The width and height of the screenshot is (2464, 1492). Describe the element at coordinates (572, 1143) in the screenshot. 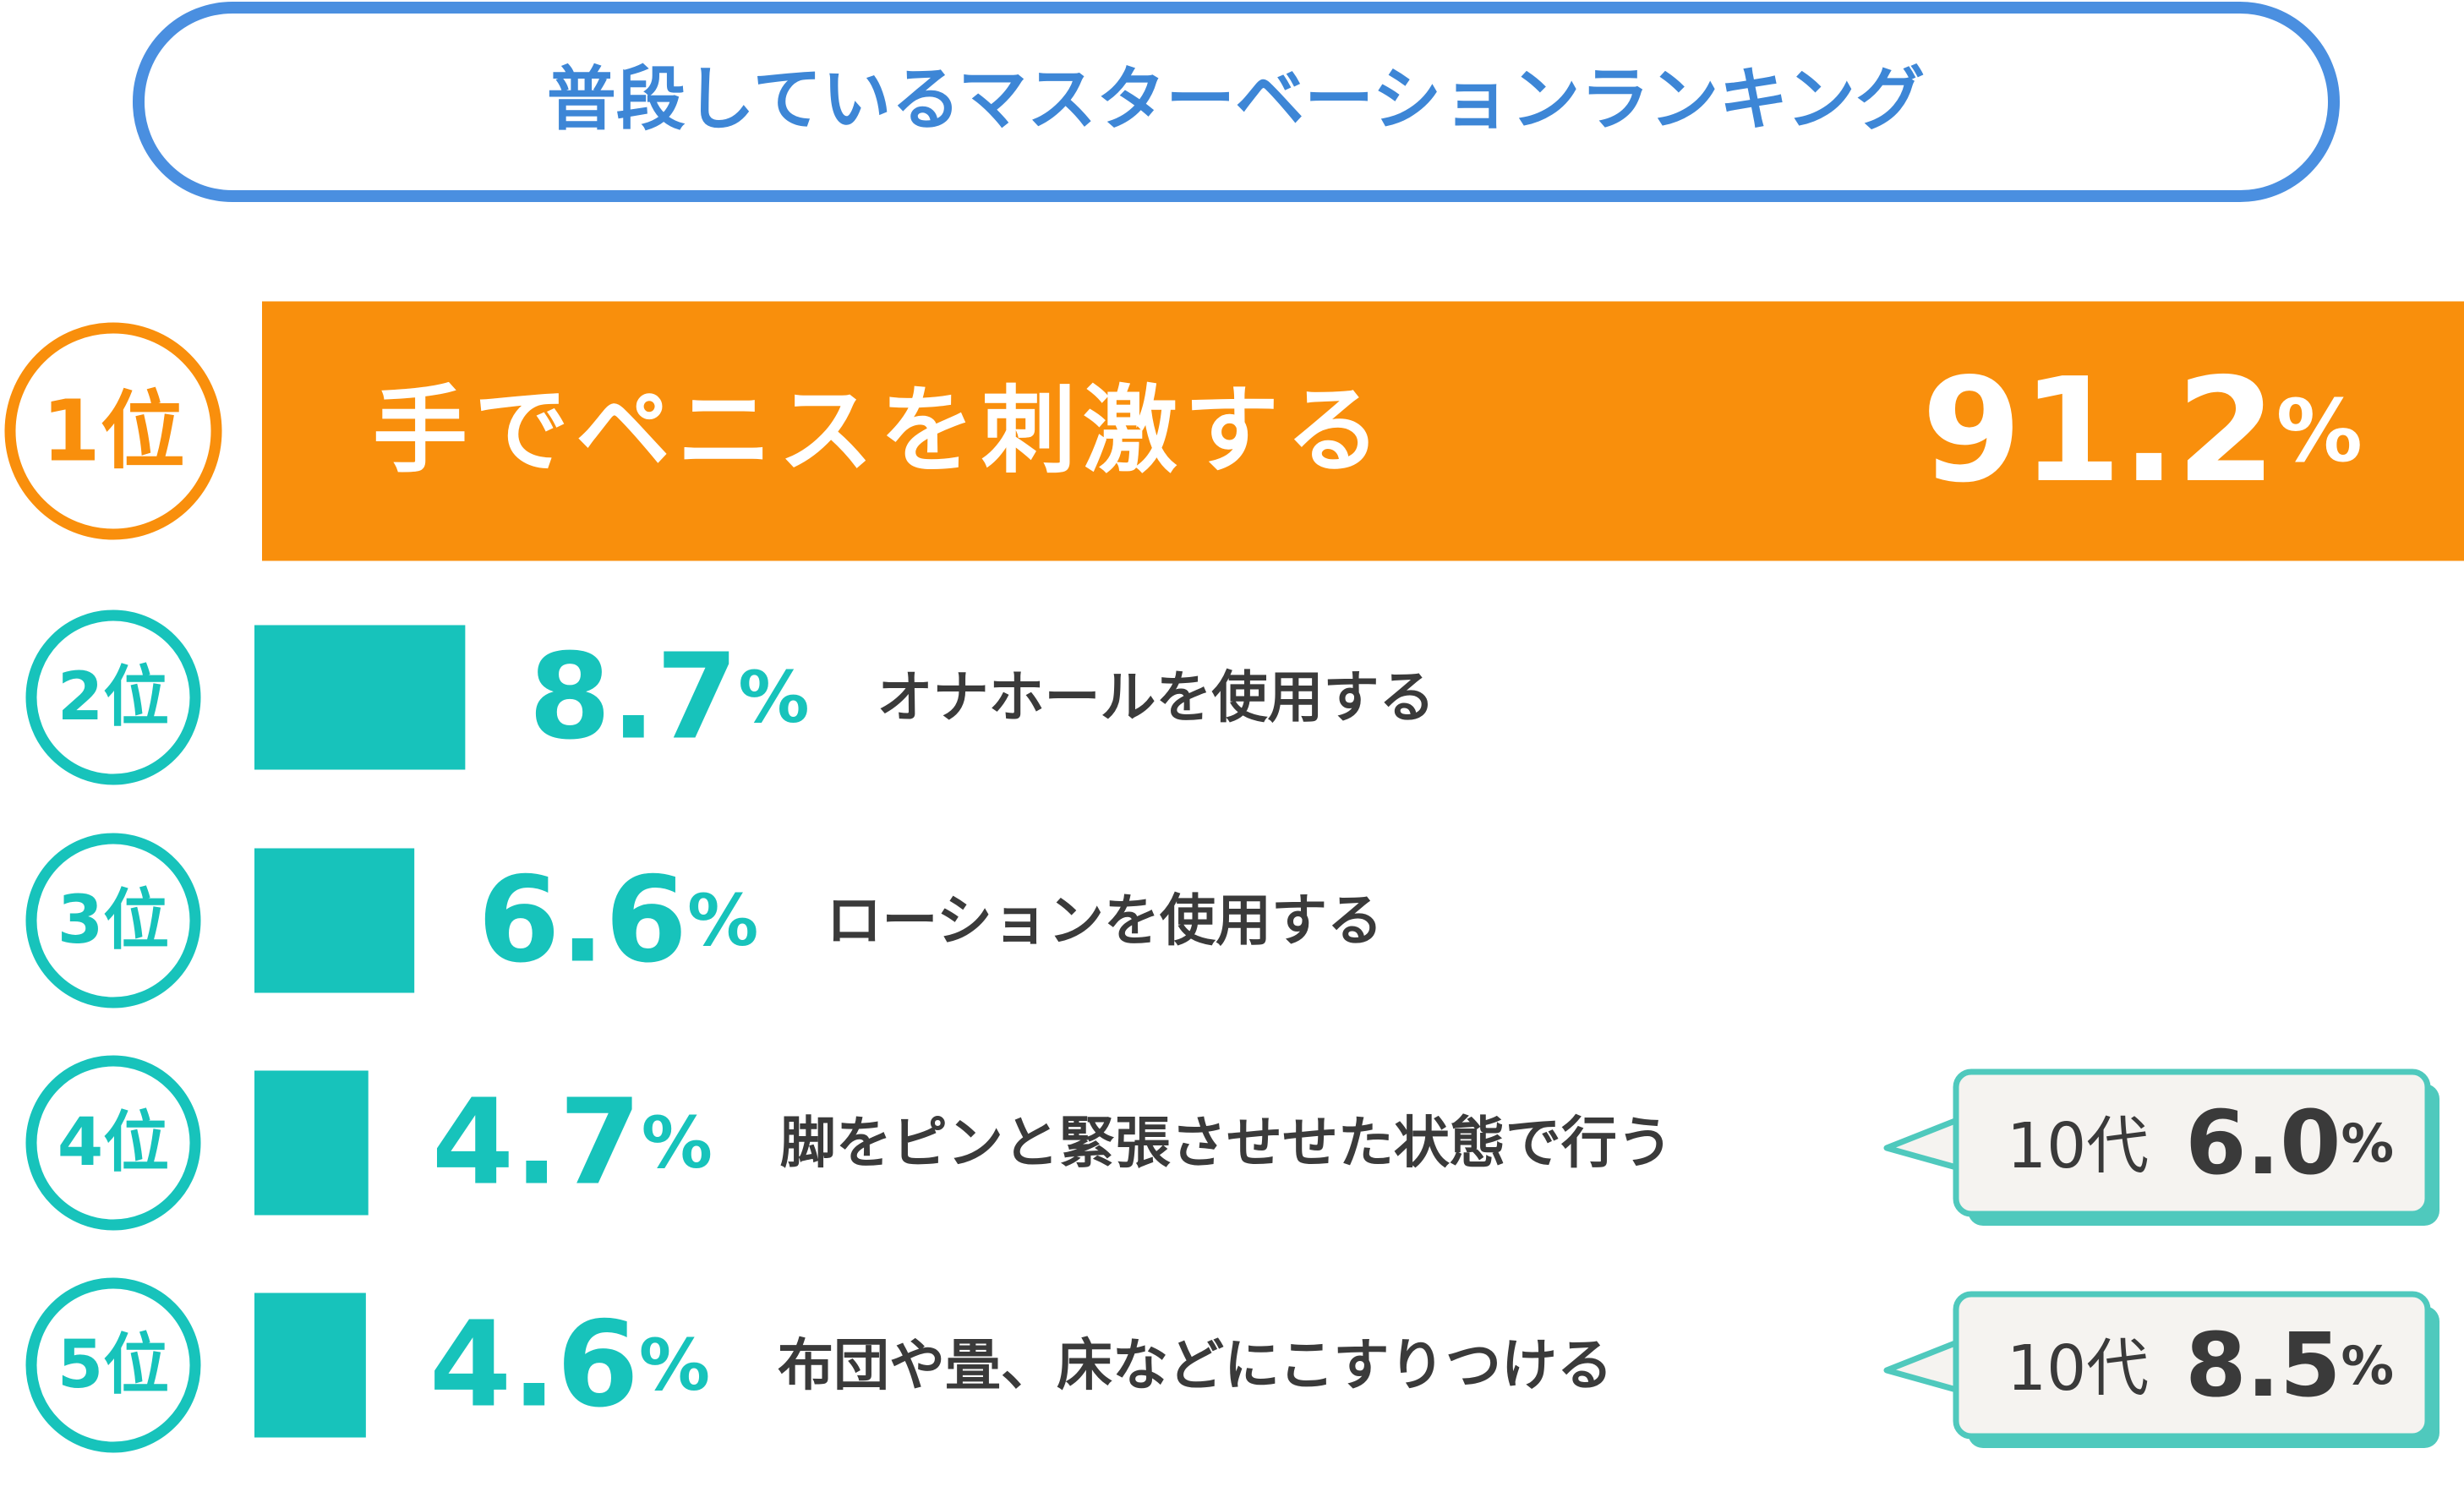

I see `value-label: 4.7%` at that location.